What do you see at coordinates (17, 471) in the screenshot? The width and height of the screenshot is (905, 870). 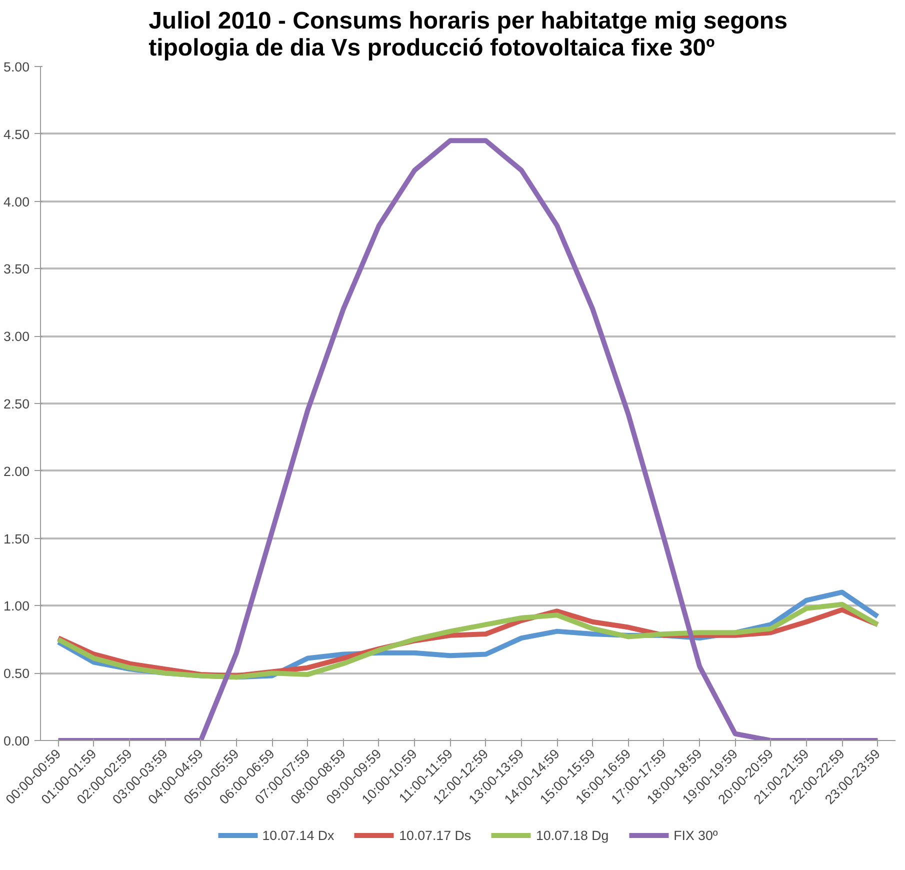 I see `y-tick-label: 2.00` at bounding box center [17, 471].